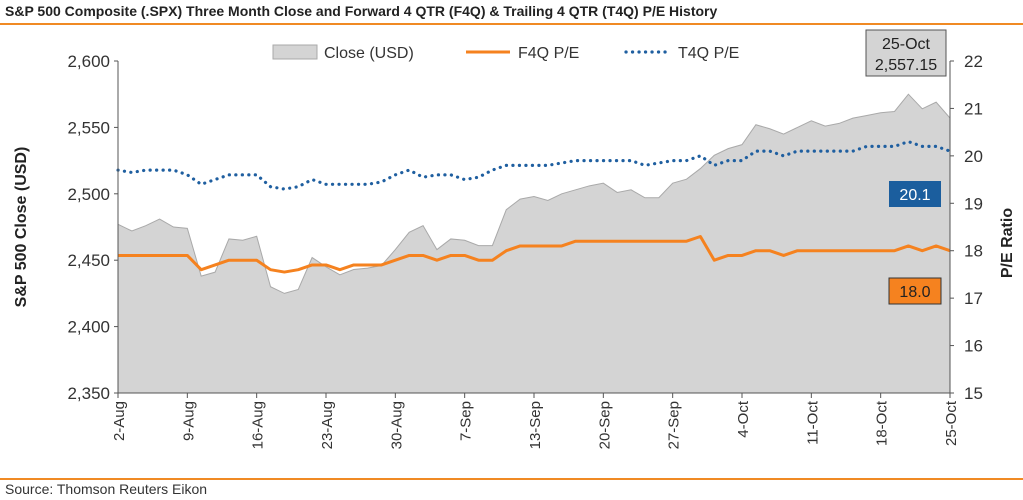 The width and height of the screenshot is (1023, 500). What do you see at coordinates (973, 346) in the screenshot?
I see `right-tick-label: 16` at bounding box center [973, 346].